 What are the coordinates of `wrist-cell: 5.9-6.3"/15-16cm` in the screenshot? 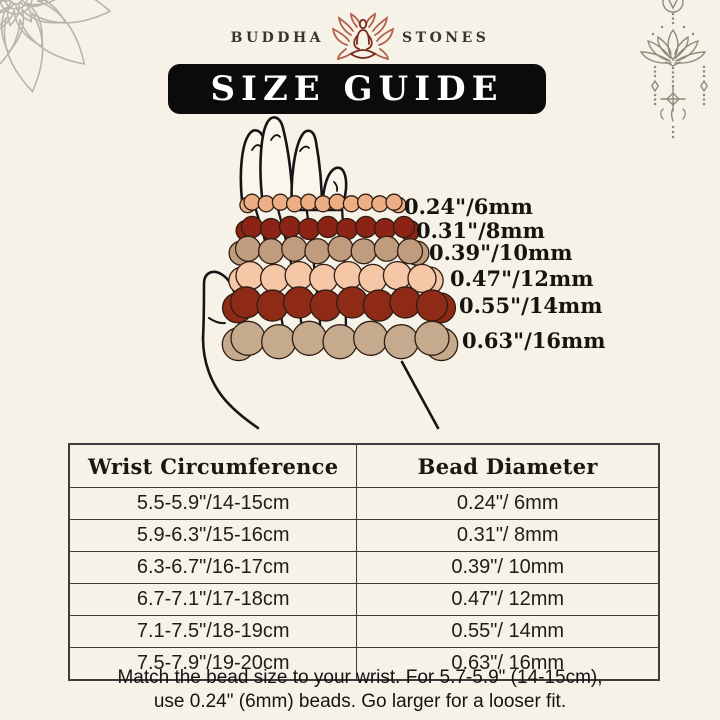 It's located at (213, 535).